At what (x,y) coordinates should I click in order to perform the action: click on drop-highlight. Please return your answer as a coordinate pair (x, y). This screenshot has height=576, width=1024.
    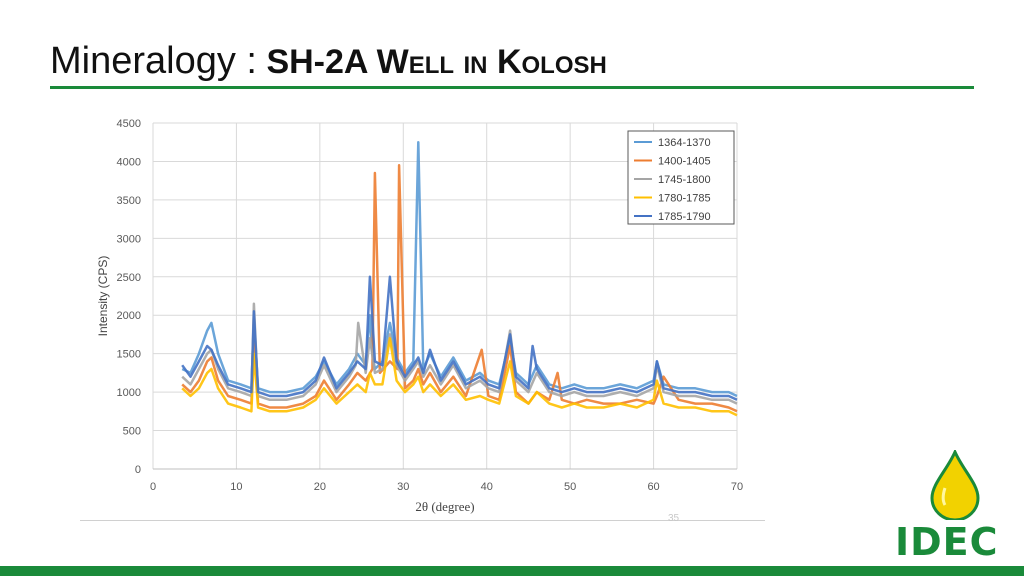
    Looking at the image, I should click on (944, 496).